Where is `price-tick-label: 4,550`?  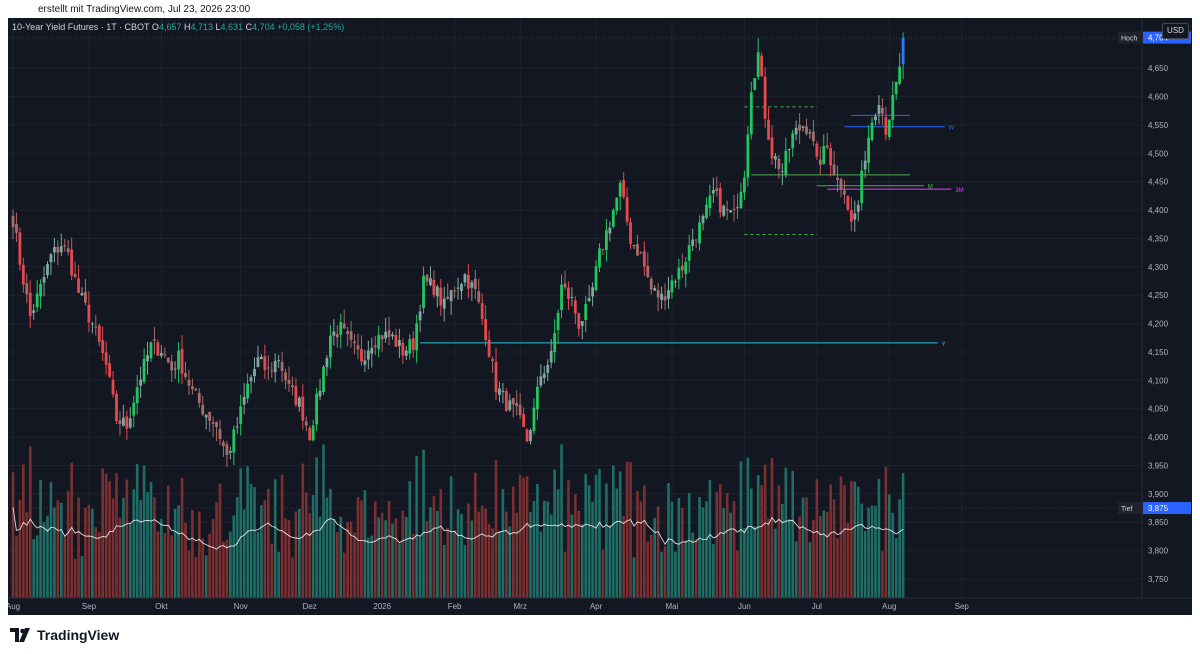 price-tick-label: 4,550 is located at coordinates (1158, 125).